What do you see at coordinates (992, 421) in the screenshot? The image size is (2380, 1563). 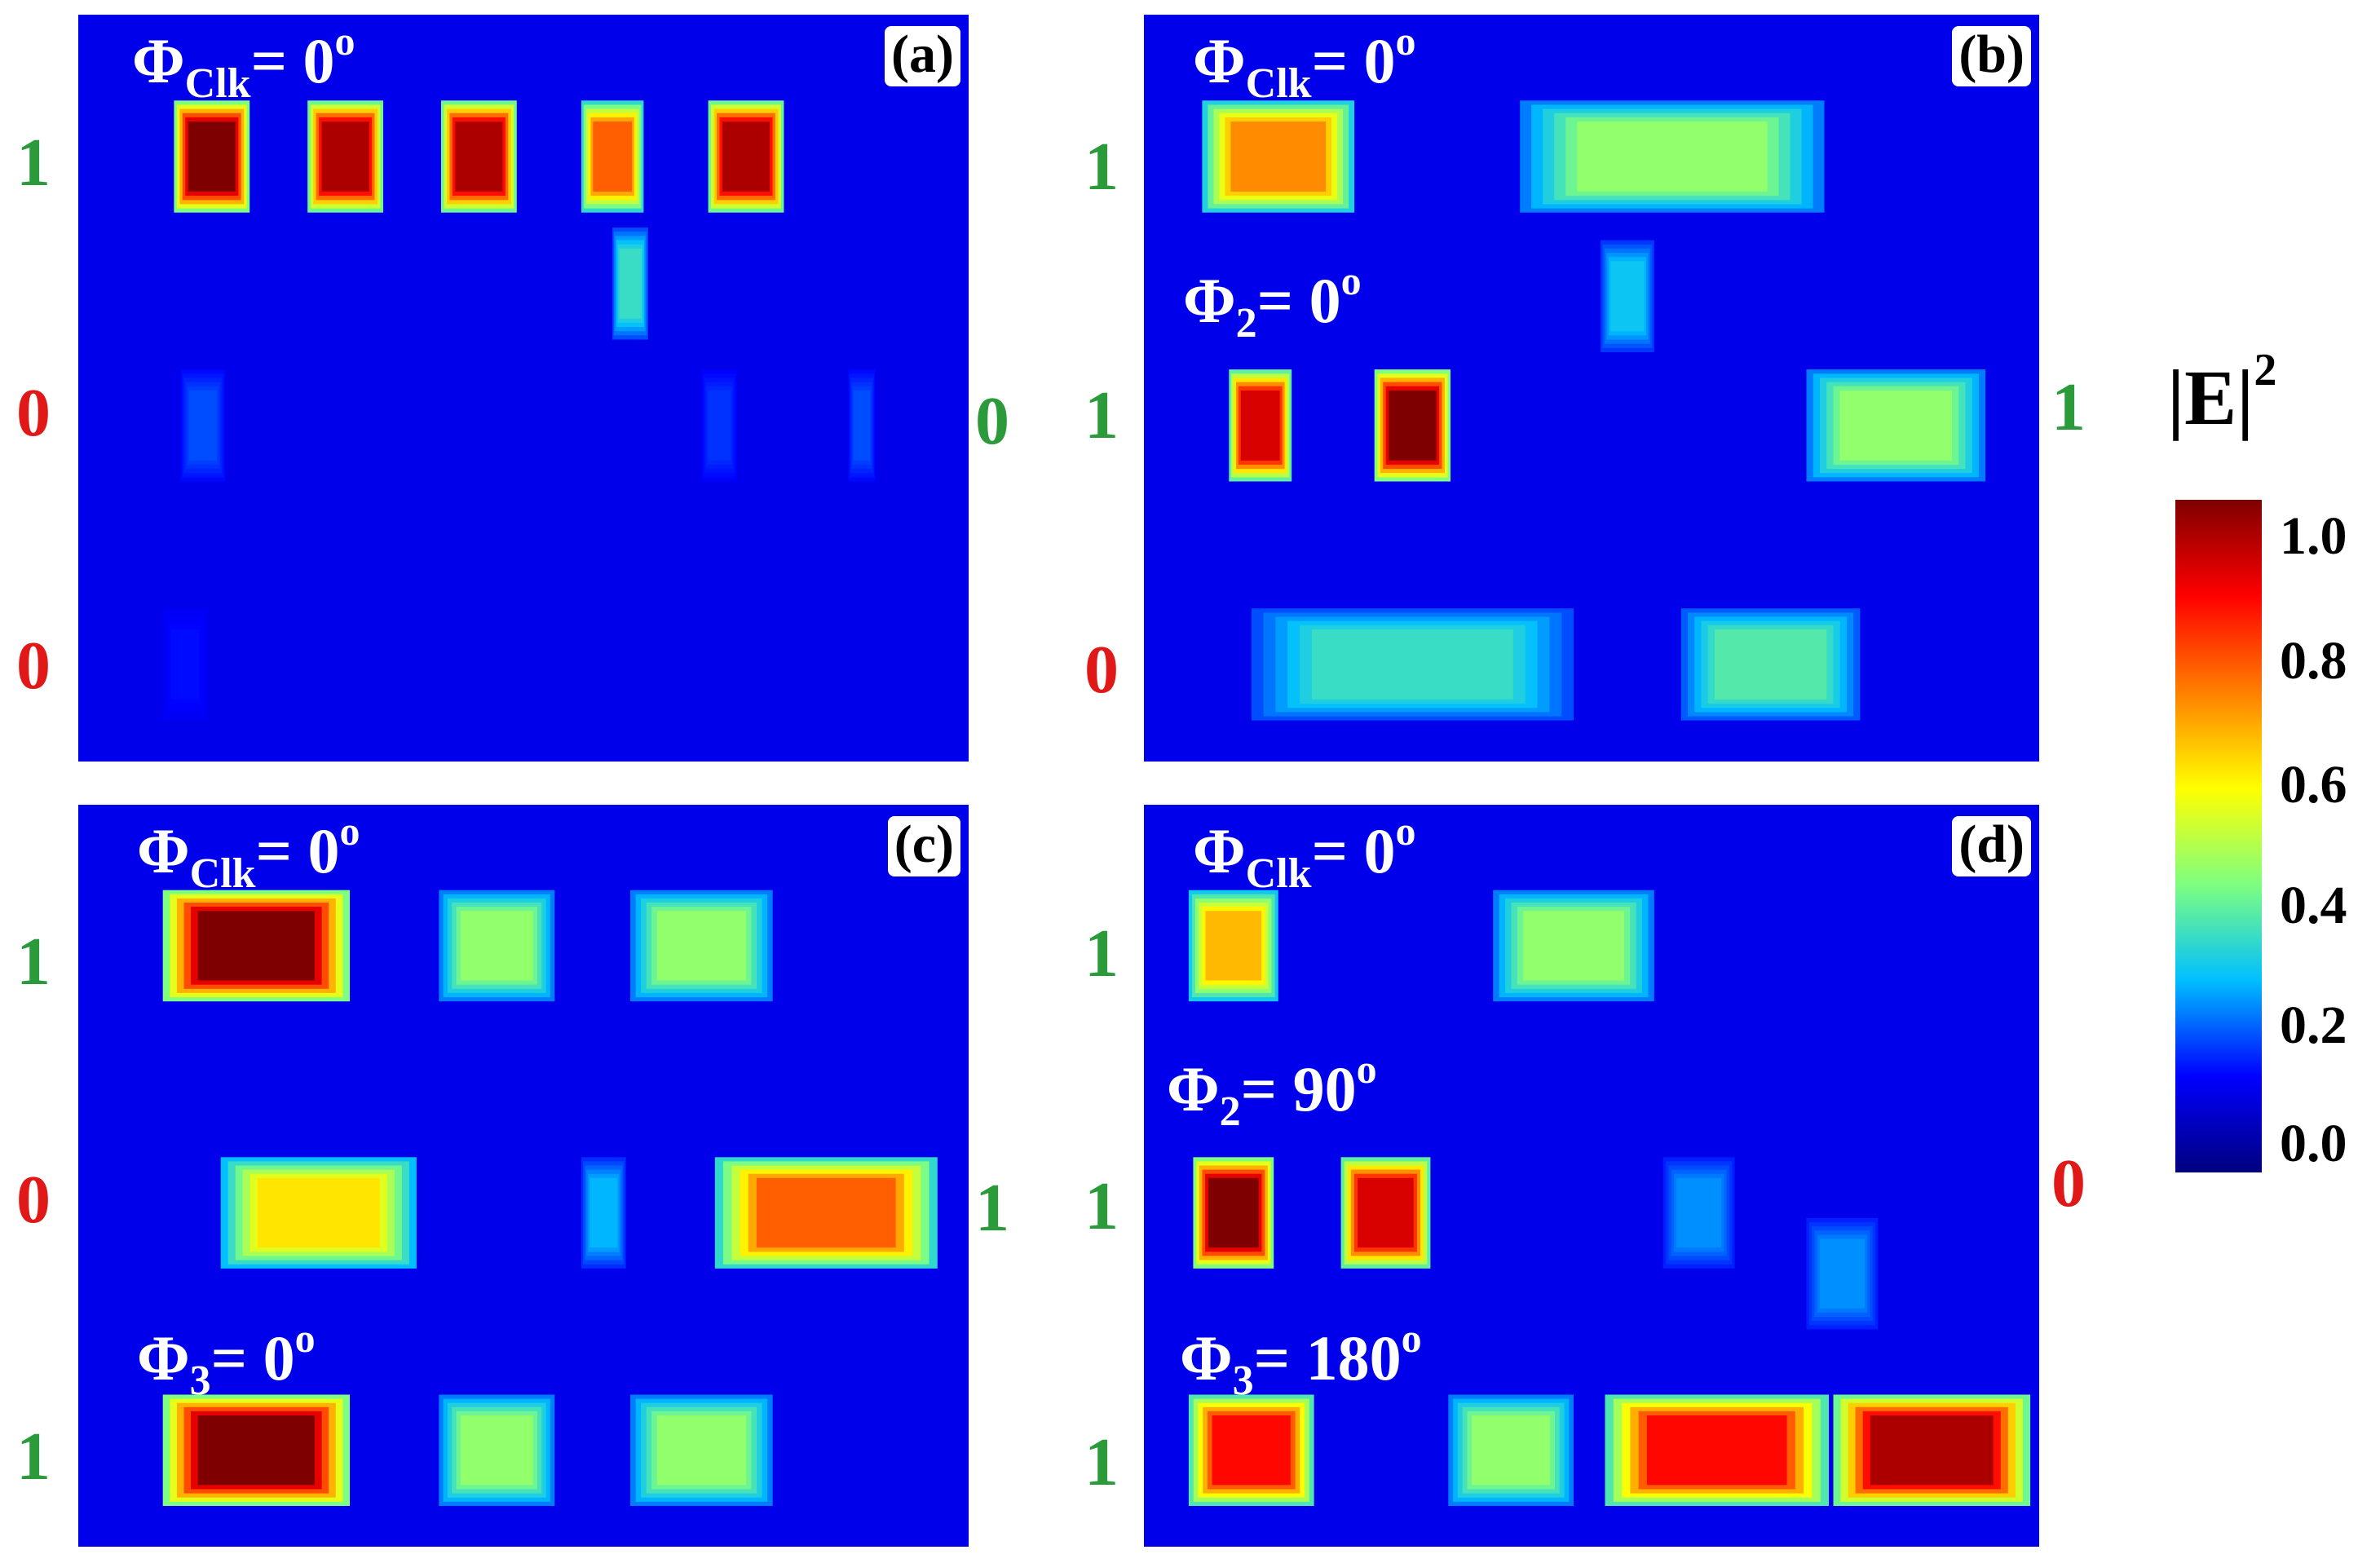 I see `output-a: 0` at bounding box center [992, 421].